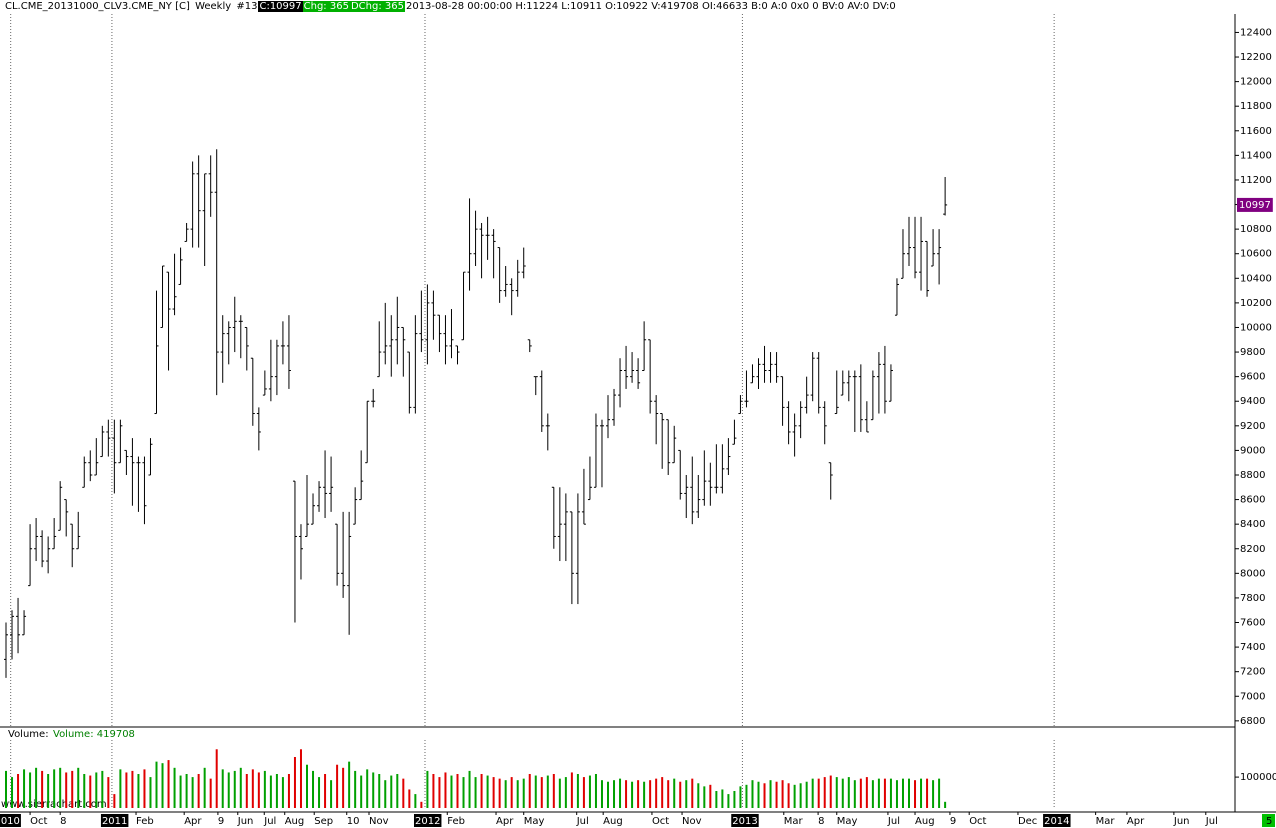 This screenshot has width=1276, height=828. Describe the element at coordinates (1256, 254) in the screenshot. I see `y-tick-label: 10600` at that location.